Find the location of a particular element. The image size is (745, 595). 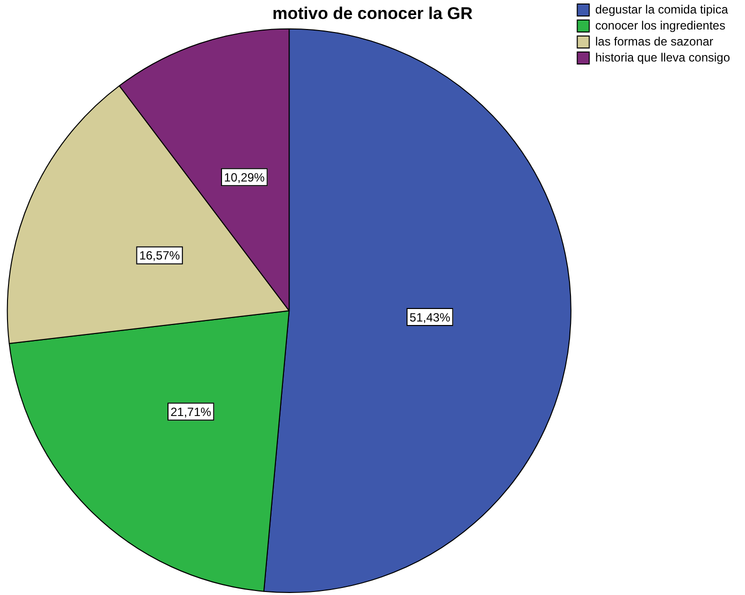

data-label: 10,29% is located at coordinates (245, 177).